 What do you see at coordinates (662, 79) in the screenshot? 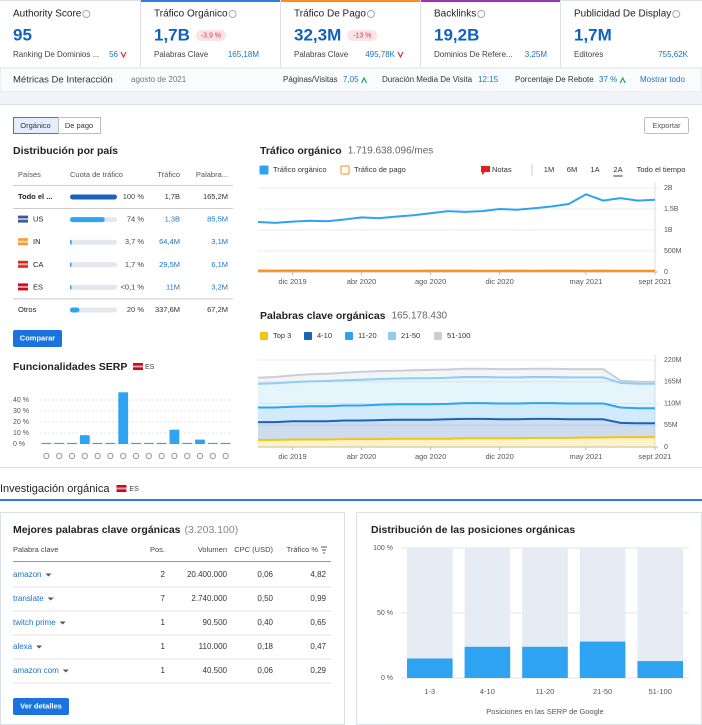
I see `show-all-link: Mostrar todo` at bounding box center [662, 79].